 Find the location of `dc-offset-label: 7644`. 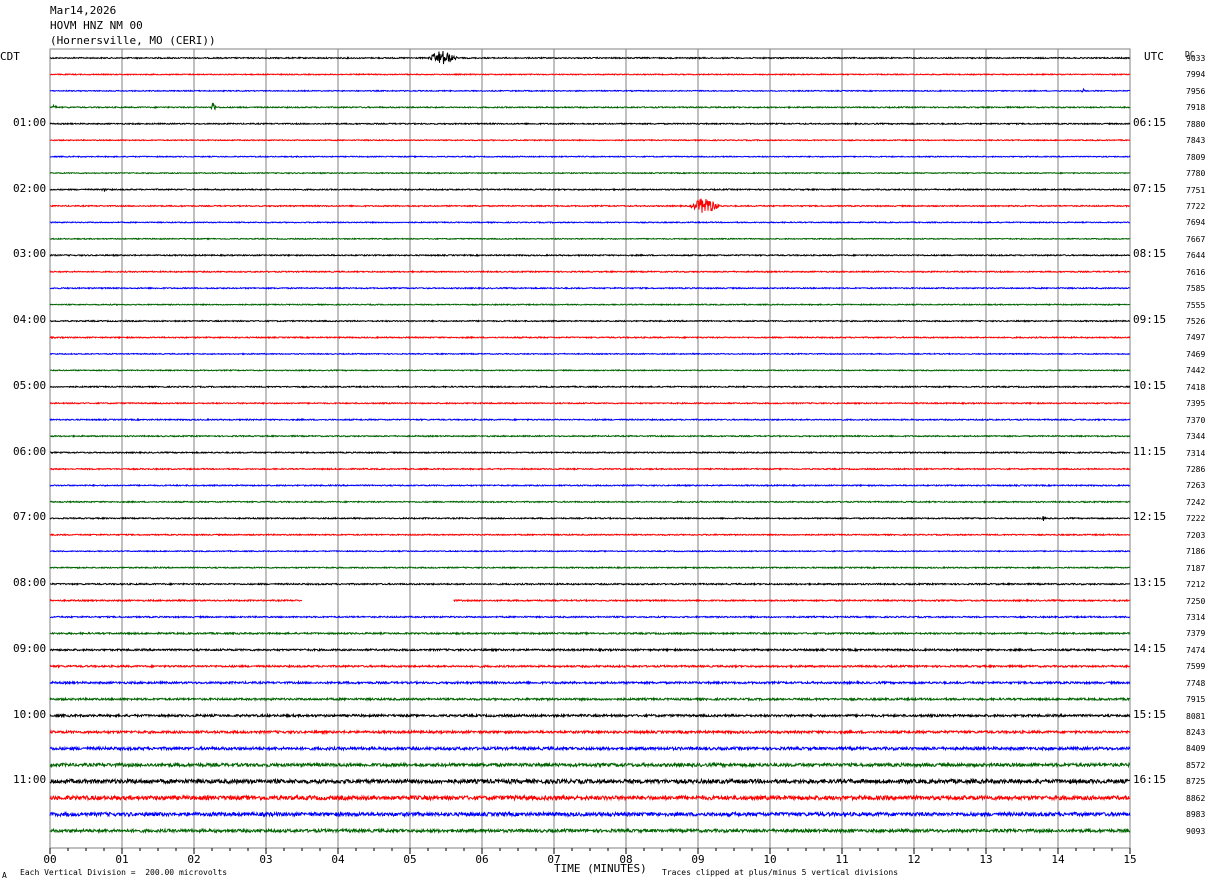

dc-offset-label: 7644 is located at coordinates (1196, 256).